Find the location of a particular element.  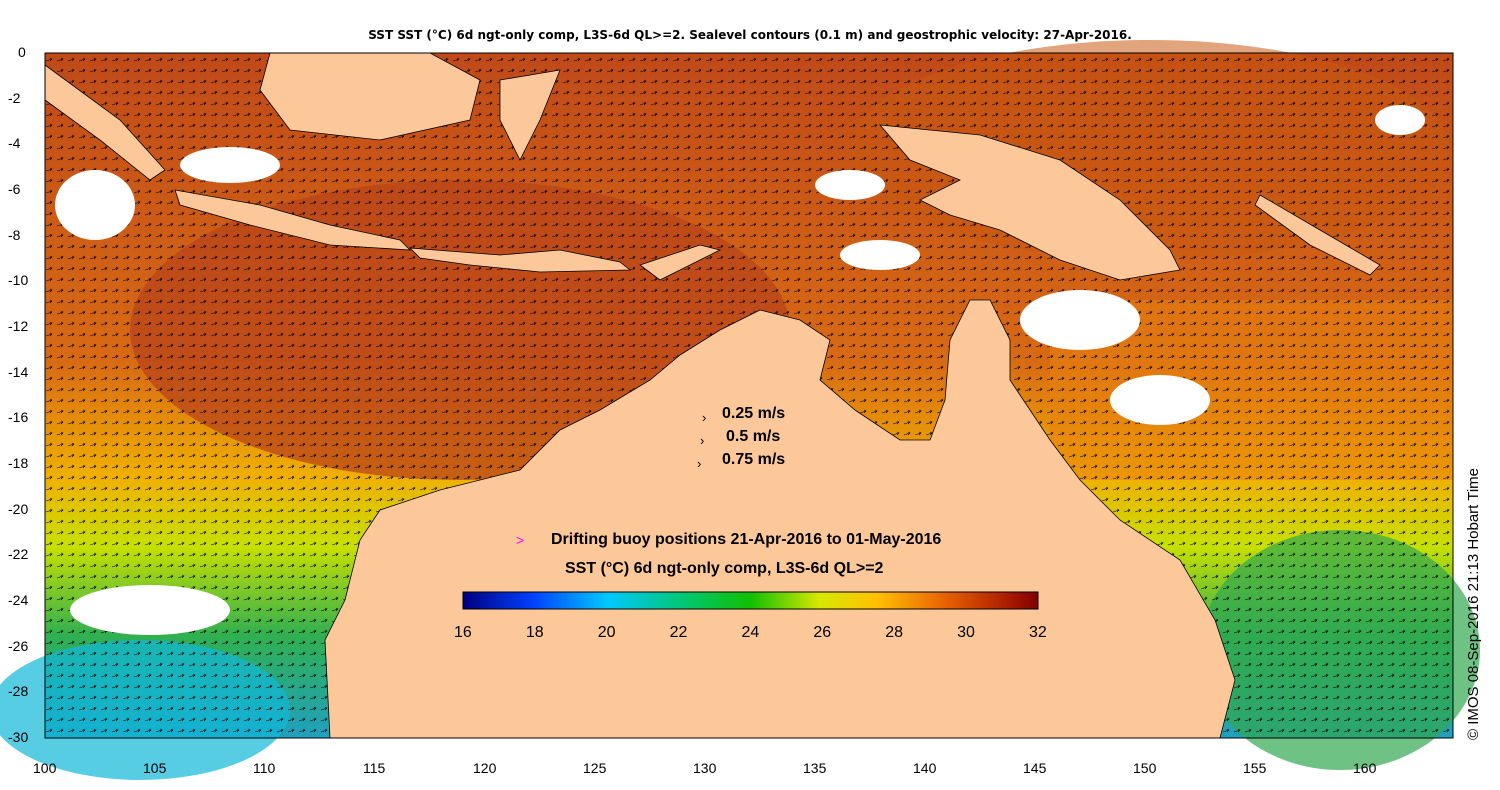

colorbar-tick-label: 24 is located at coordinates (750, 632).